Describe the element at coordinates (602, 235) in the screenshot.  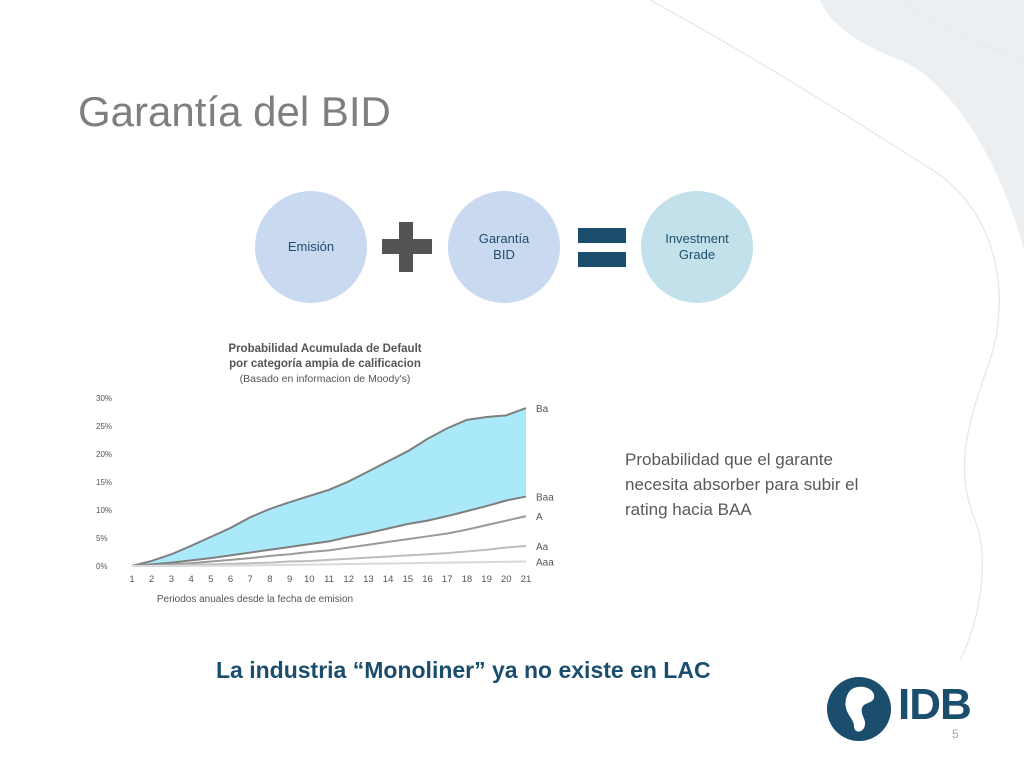
I see `equals-icon` at that location.